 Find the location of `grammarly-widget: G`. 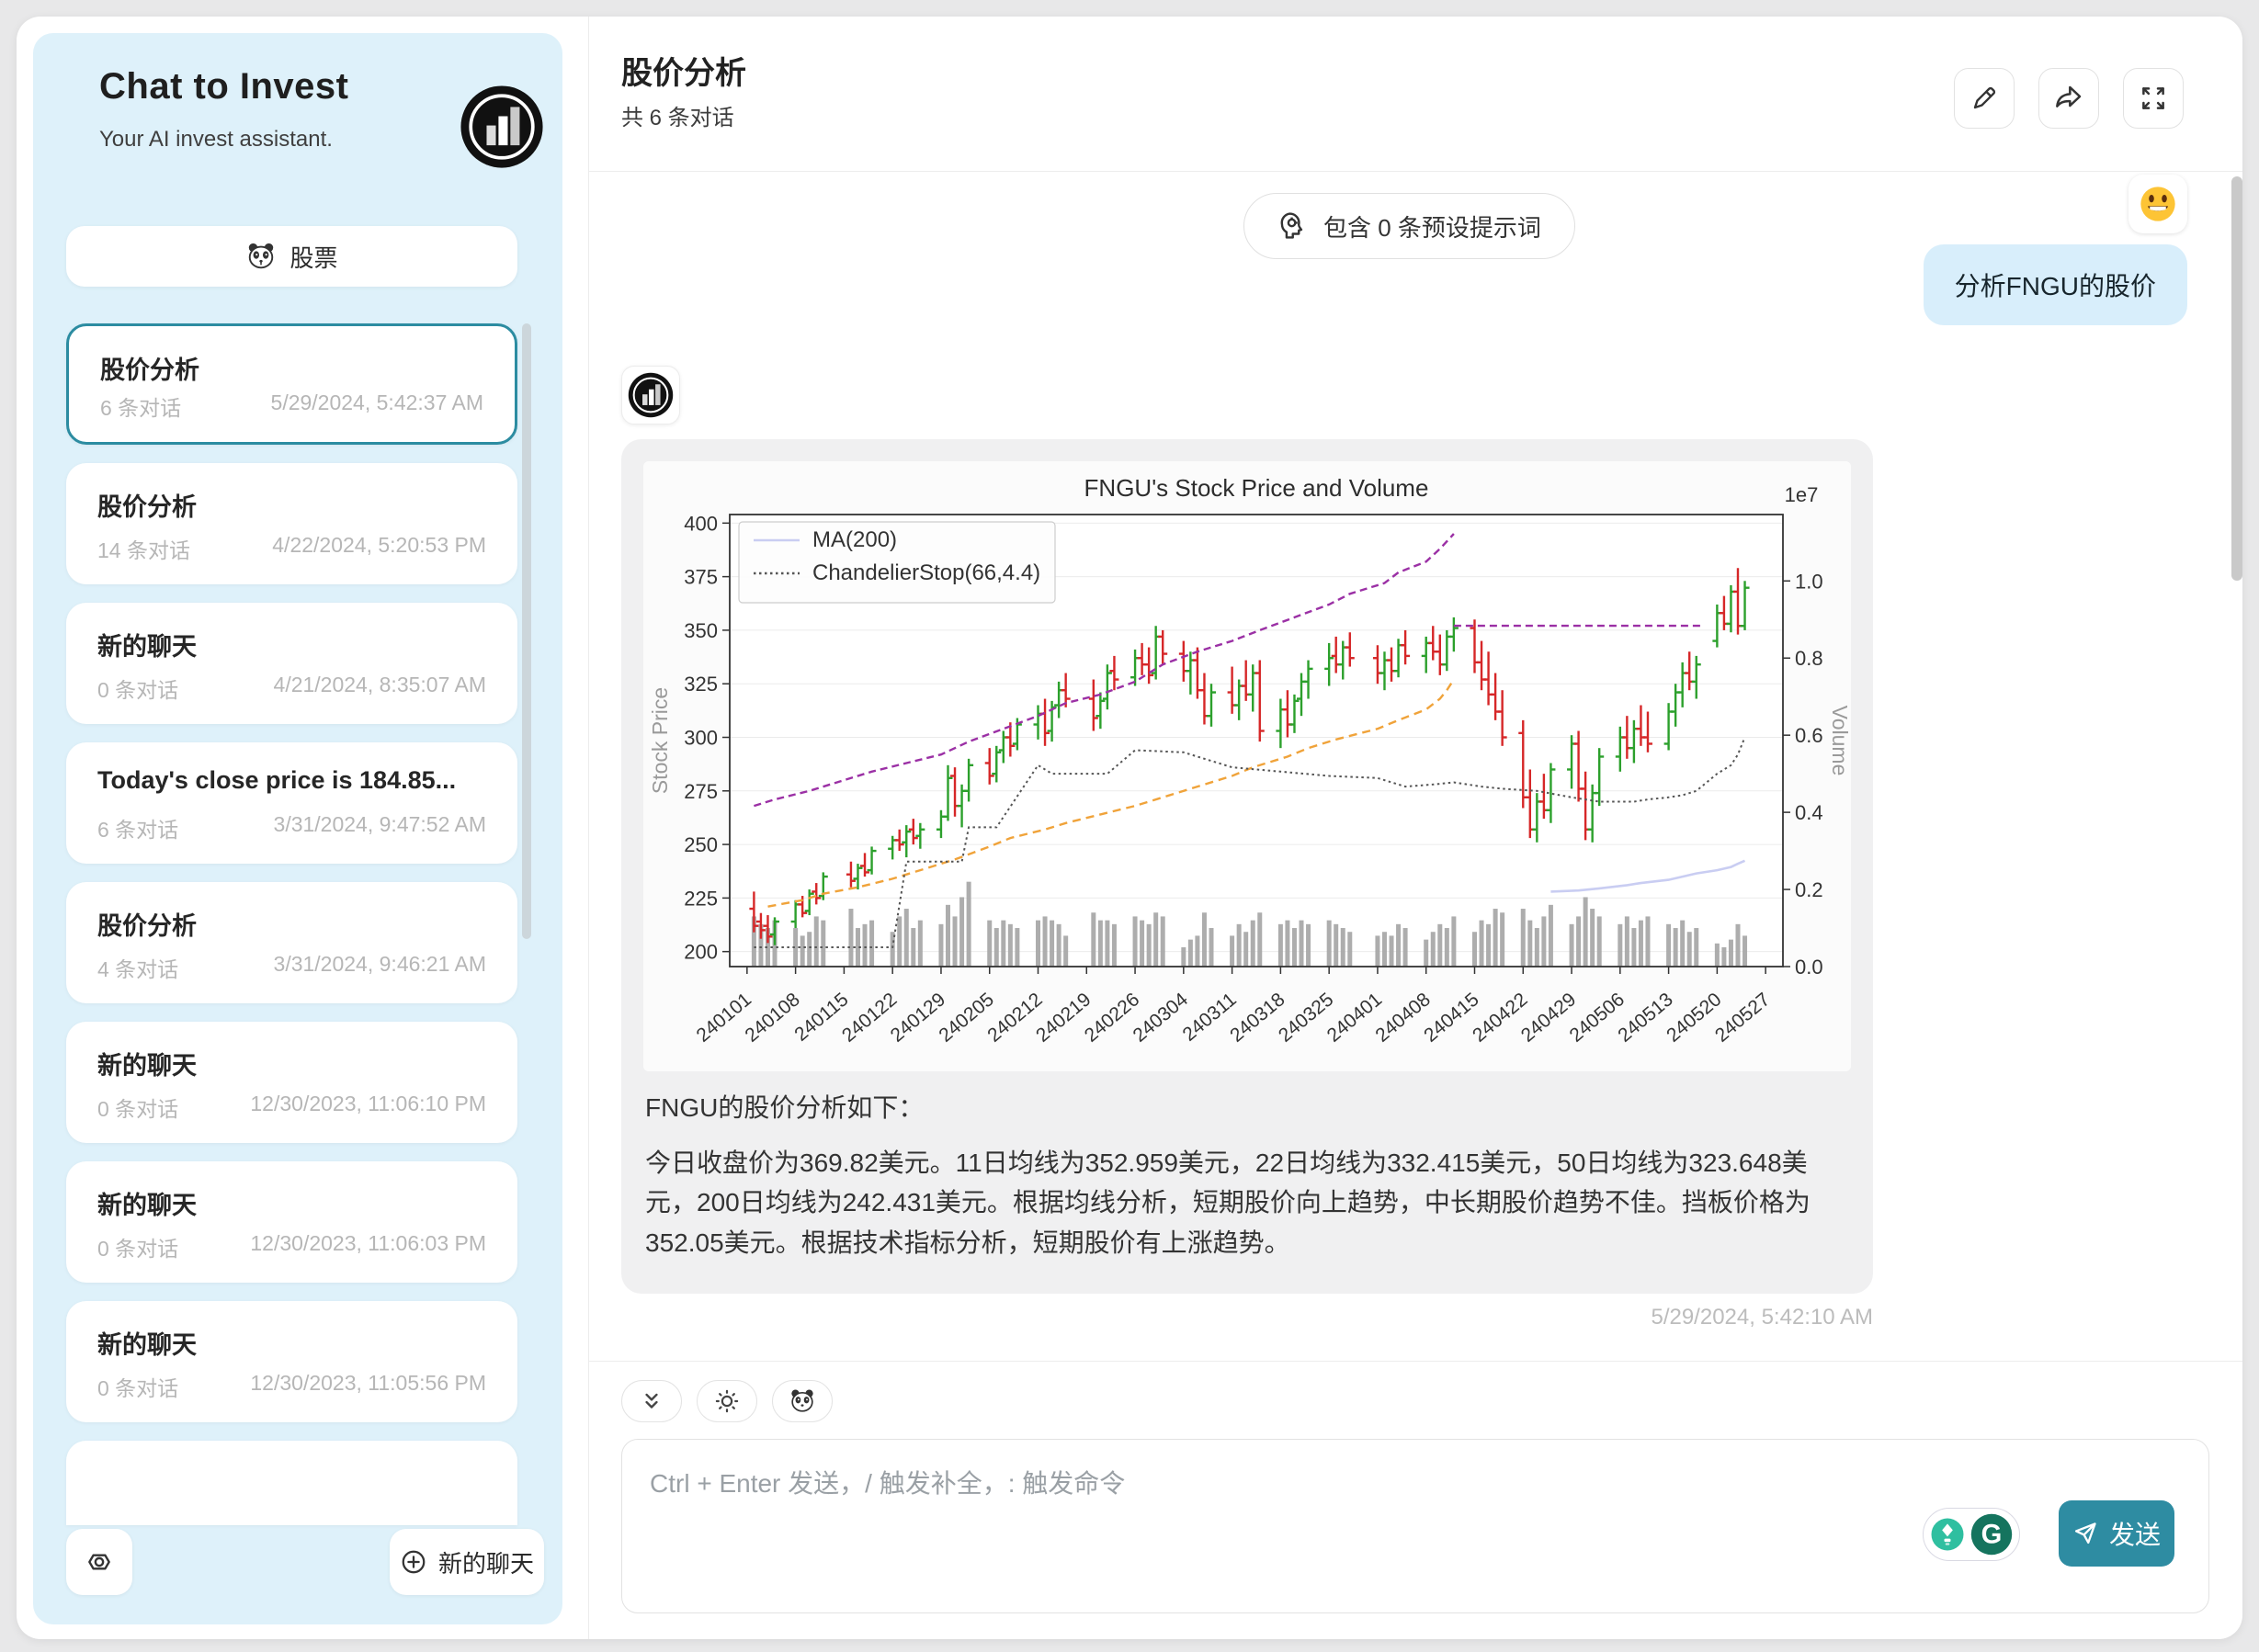

grammarly-widget: G is located at coordinates (1971, 1534).